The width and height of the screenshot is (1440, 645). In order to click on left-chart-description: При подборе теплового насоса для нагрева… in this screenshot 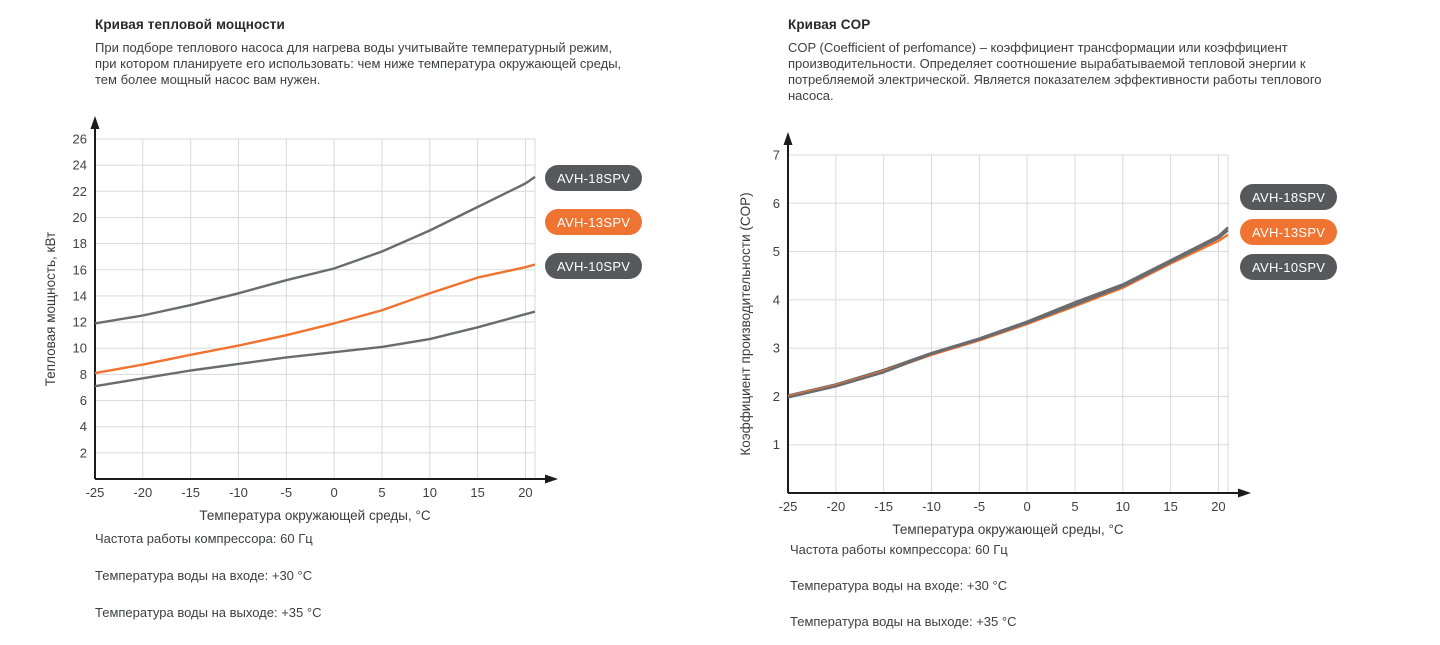, I will do `click(358, 63)`.